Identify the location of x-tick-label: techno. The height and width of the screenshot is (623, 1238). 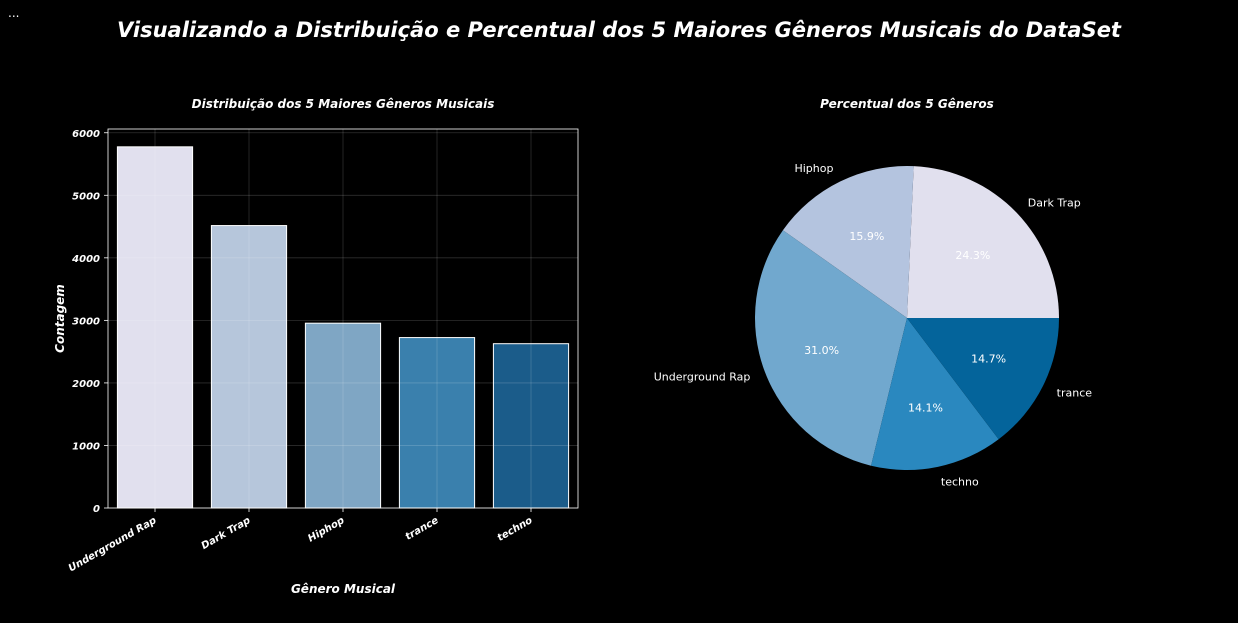
(515, 529).